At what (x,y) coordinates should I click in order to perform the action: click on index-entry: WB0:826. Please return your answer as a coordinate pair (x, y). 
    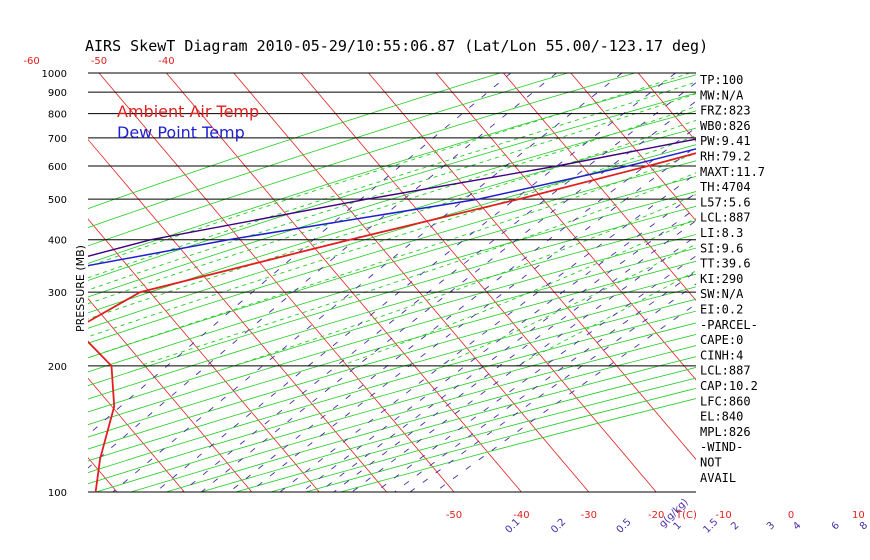
    Looking at the image, I should click on (725, 126).